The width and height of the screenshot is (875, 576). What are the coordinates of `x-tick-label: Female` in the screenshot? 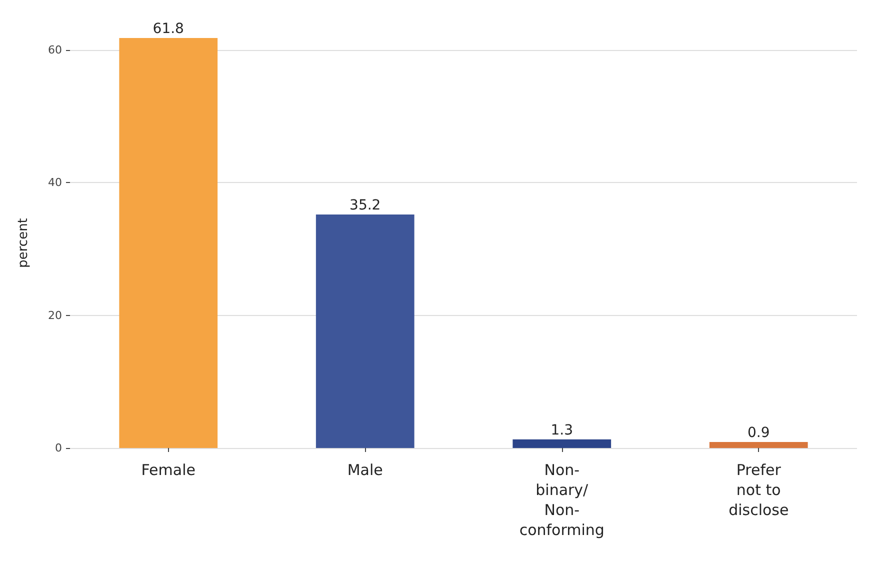 It's located at (168, 470).